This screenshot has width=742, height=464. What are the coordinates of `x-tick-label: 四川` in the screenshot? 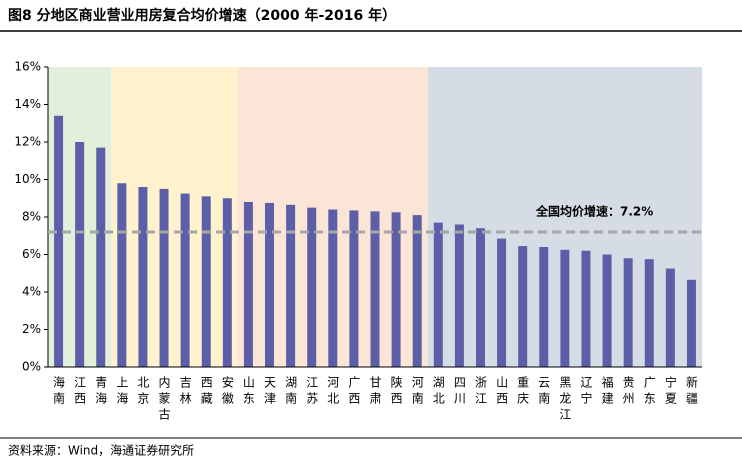 It's located at (459, 392).